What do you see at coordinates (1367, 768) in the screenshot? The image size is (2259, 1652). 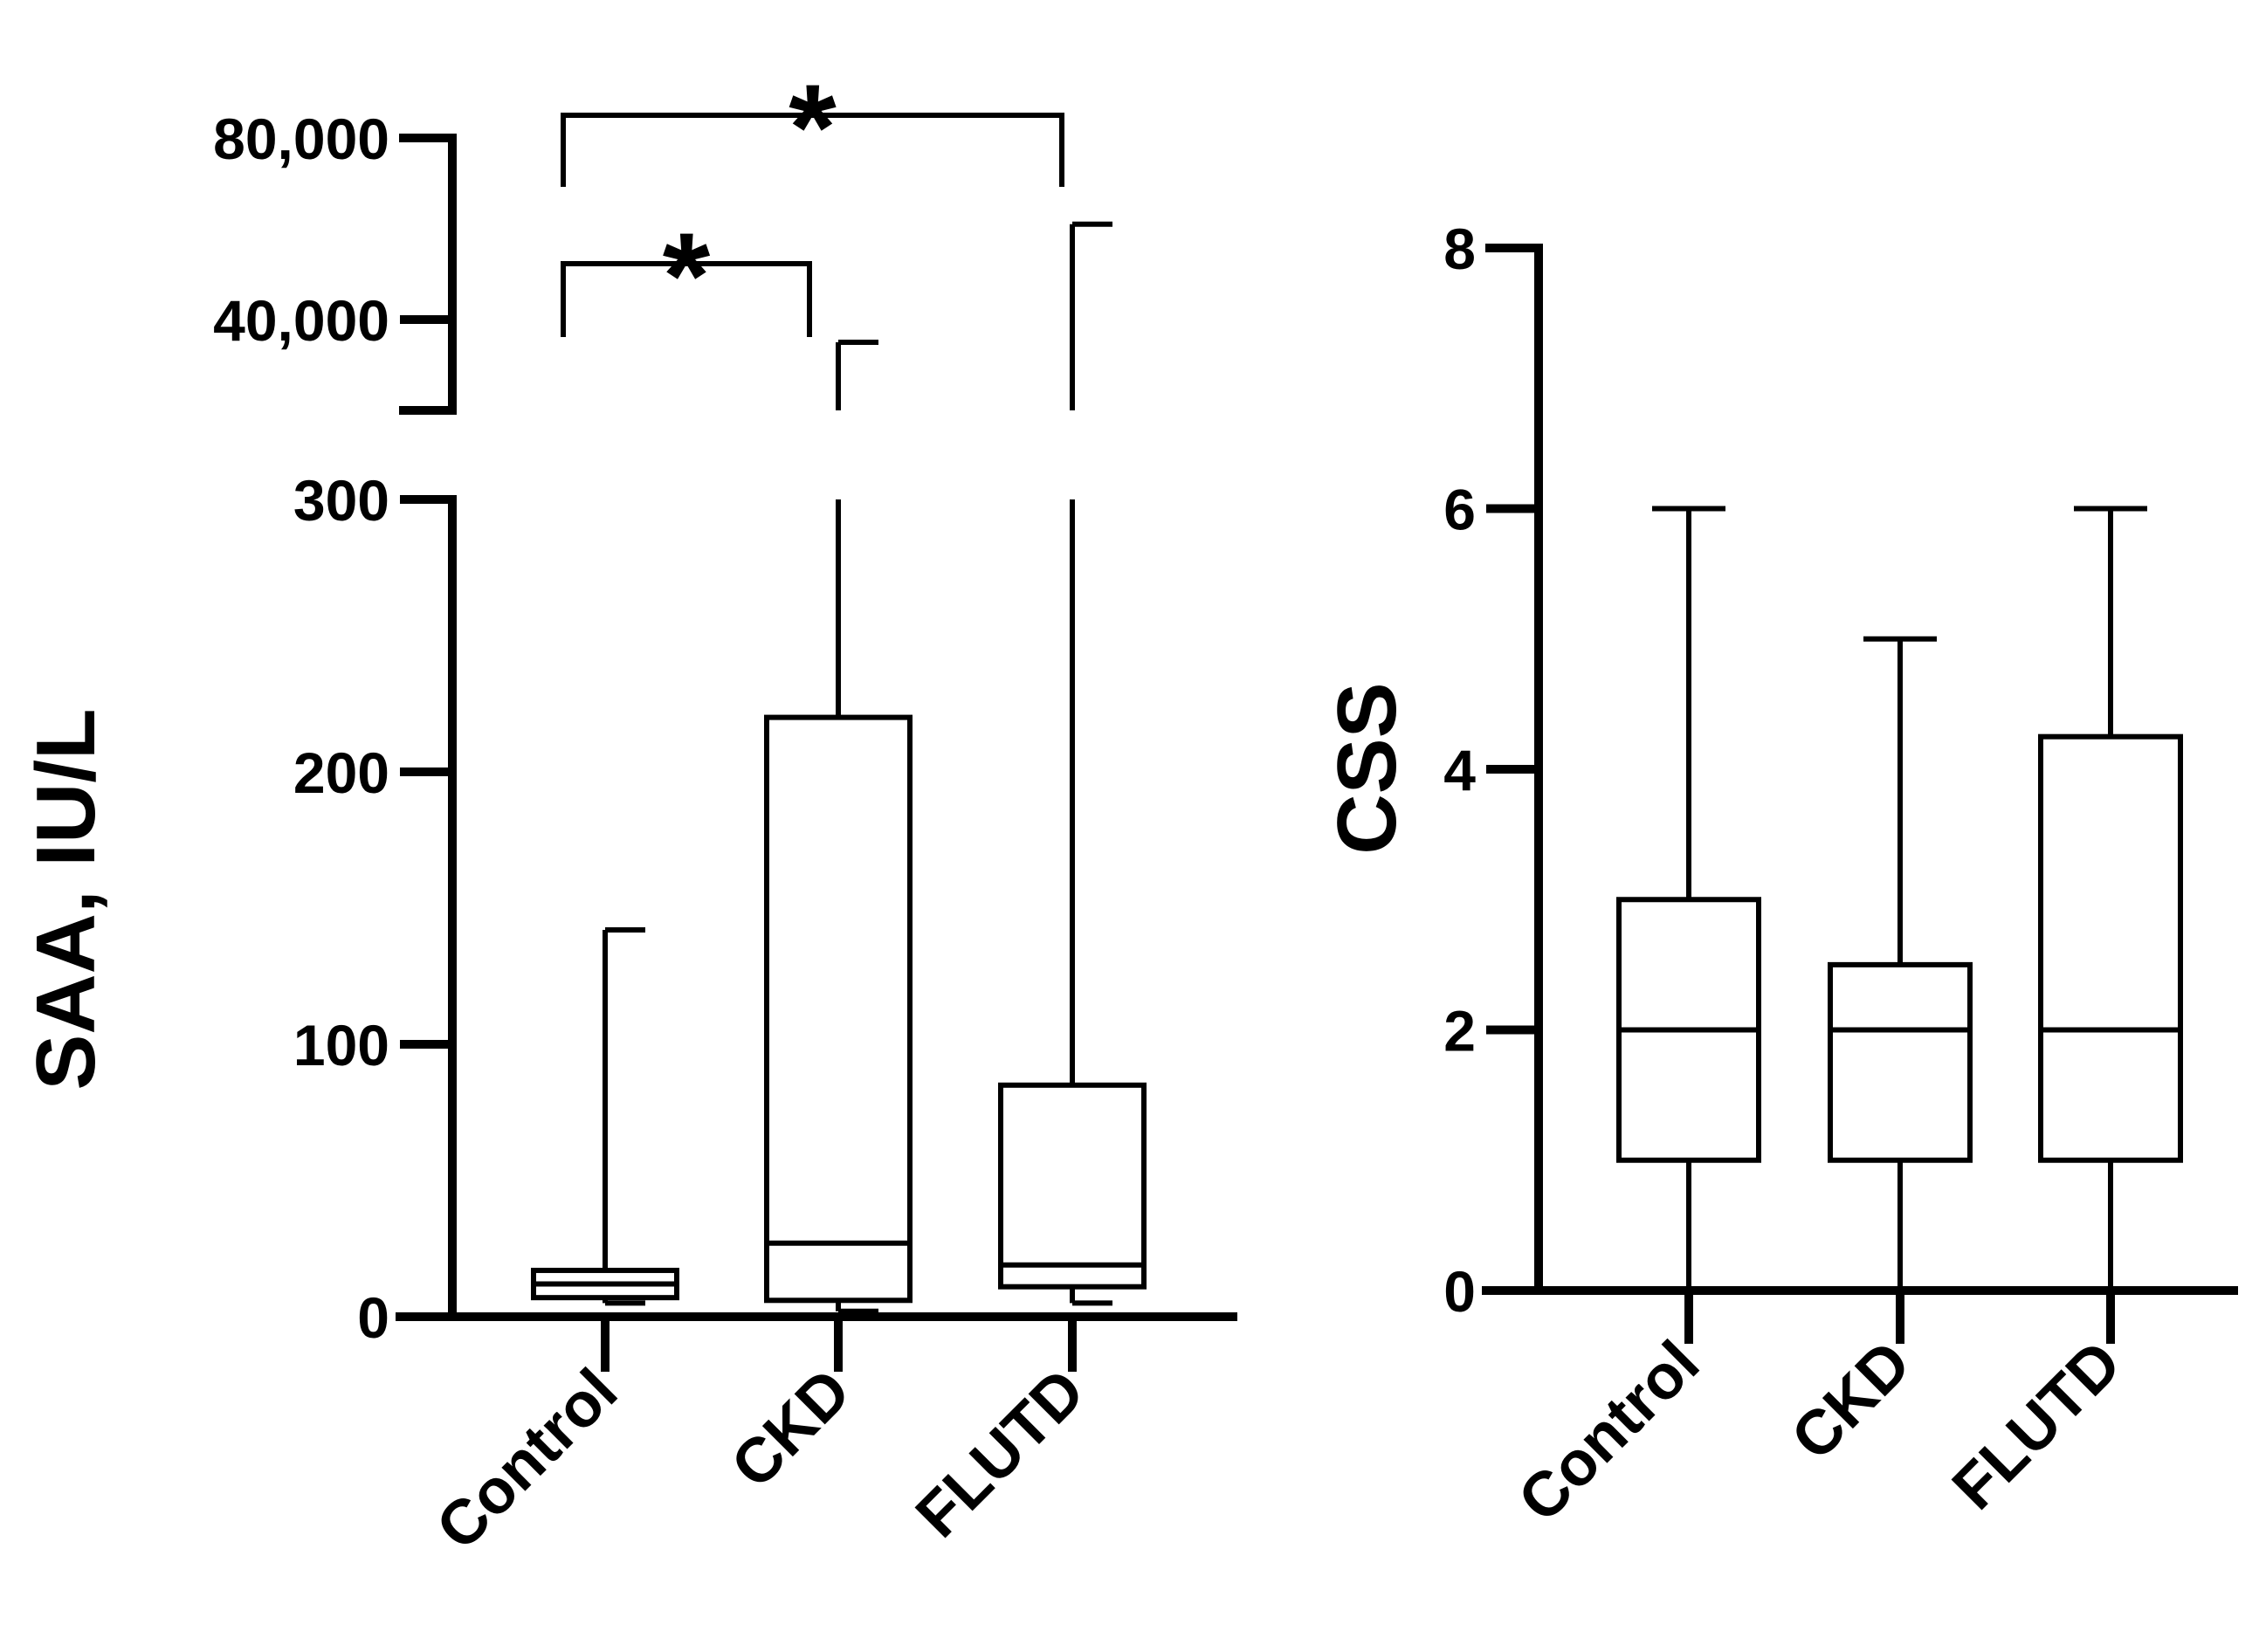 I see `css-y-axis-label: CSS` at bounding box center [1367, 768].